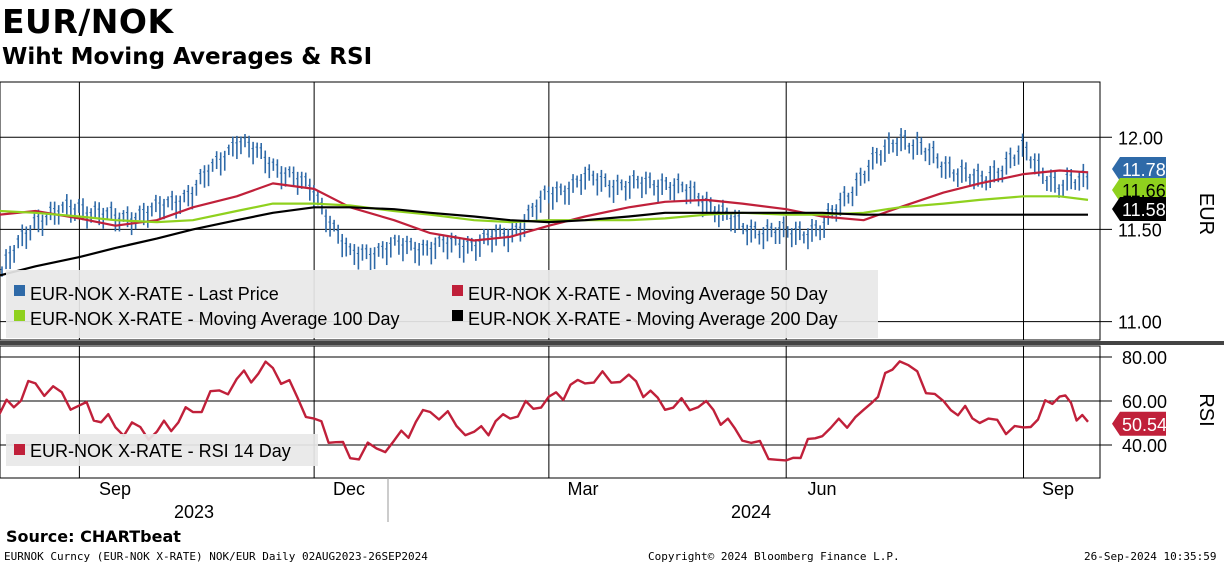 The image size is (1224, 566). I want to click on legend-label: EUR-NOK X-RATE - Moving Average 200 Day, so click(652, 319).